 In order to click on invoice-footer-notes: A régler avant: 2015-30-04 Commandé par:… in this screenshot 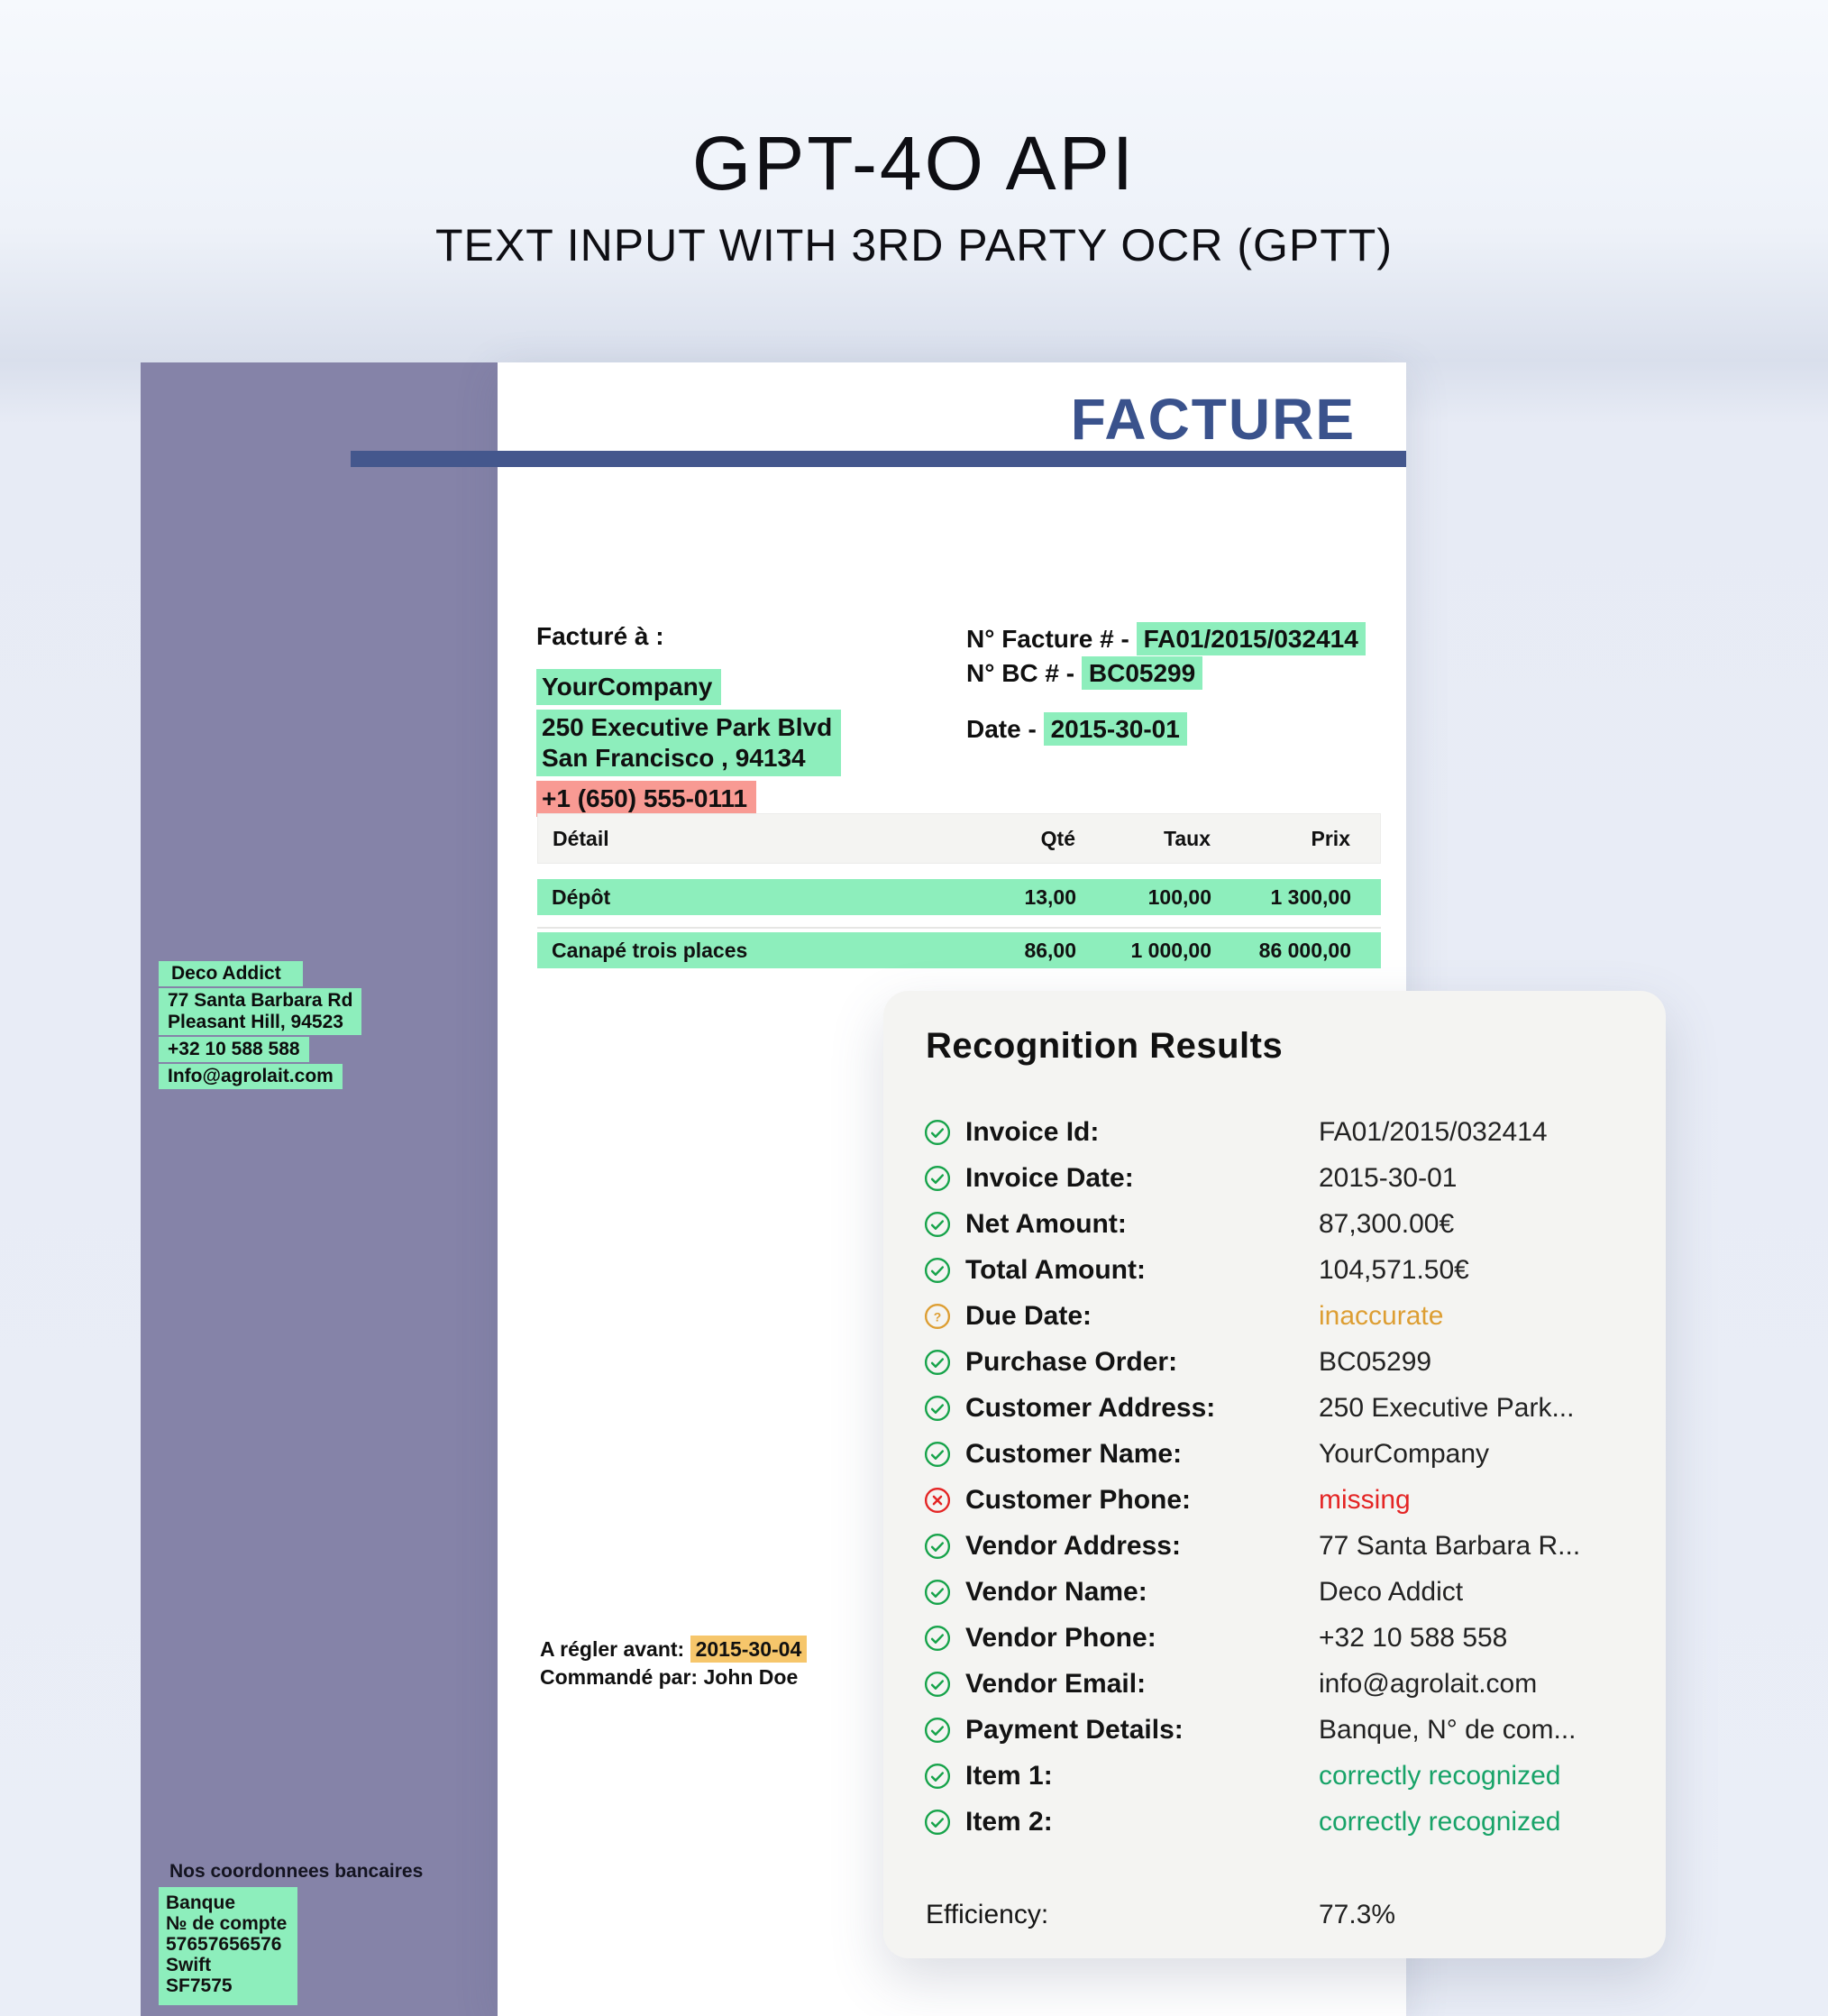, I will do `click(674, 1664)`.